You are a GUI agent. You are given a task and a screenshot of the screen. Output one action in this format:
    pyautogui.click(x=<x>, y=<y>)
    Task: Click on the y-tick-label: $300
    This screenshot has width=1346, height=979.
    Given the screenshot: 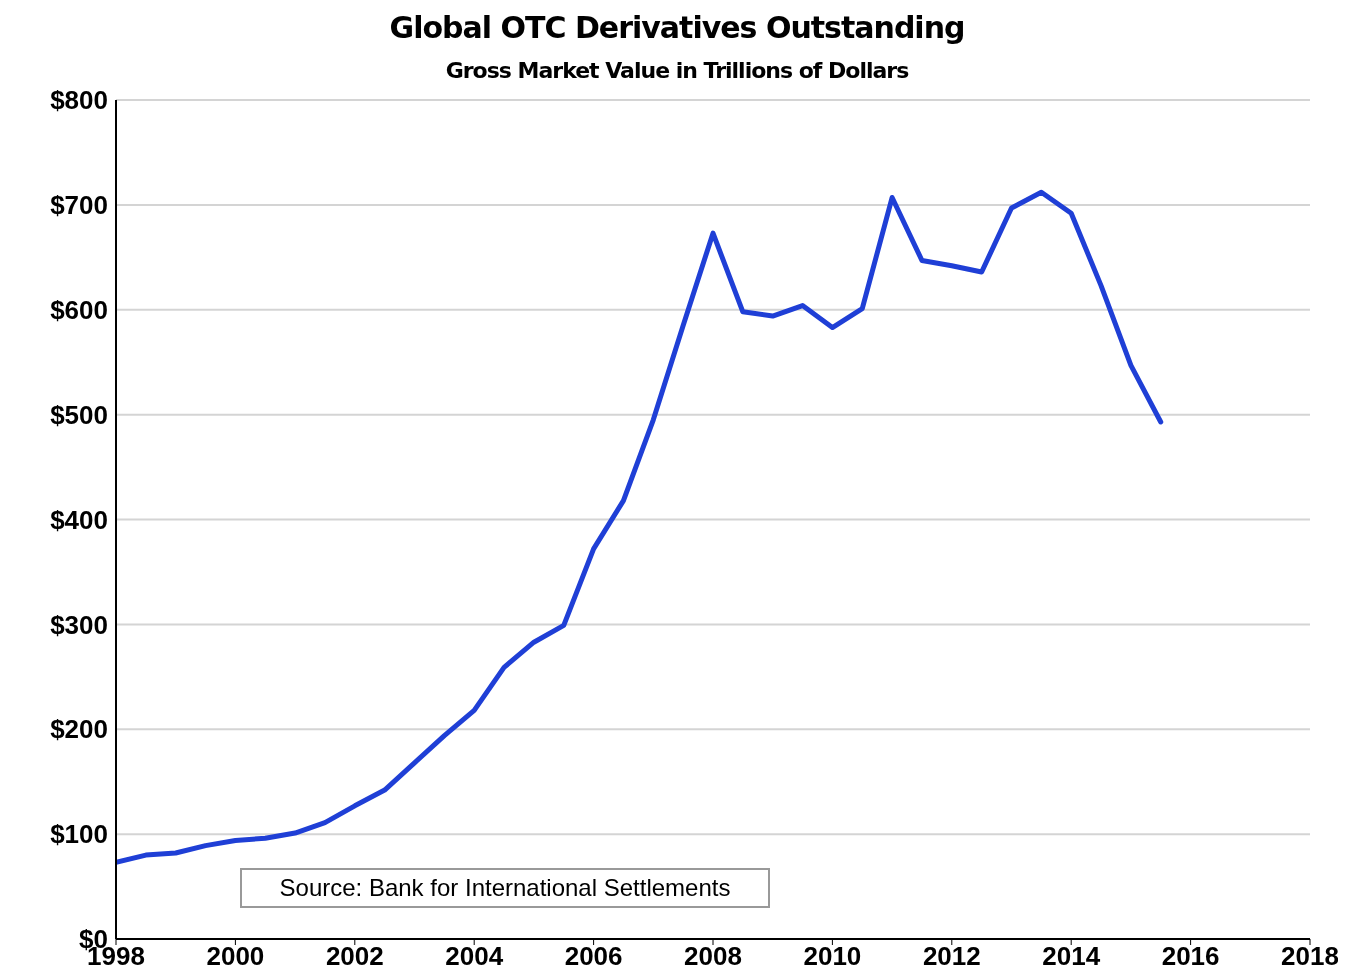 What is the action you would take?
    pyautogui.click(x=79, y=624)
    